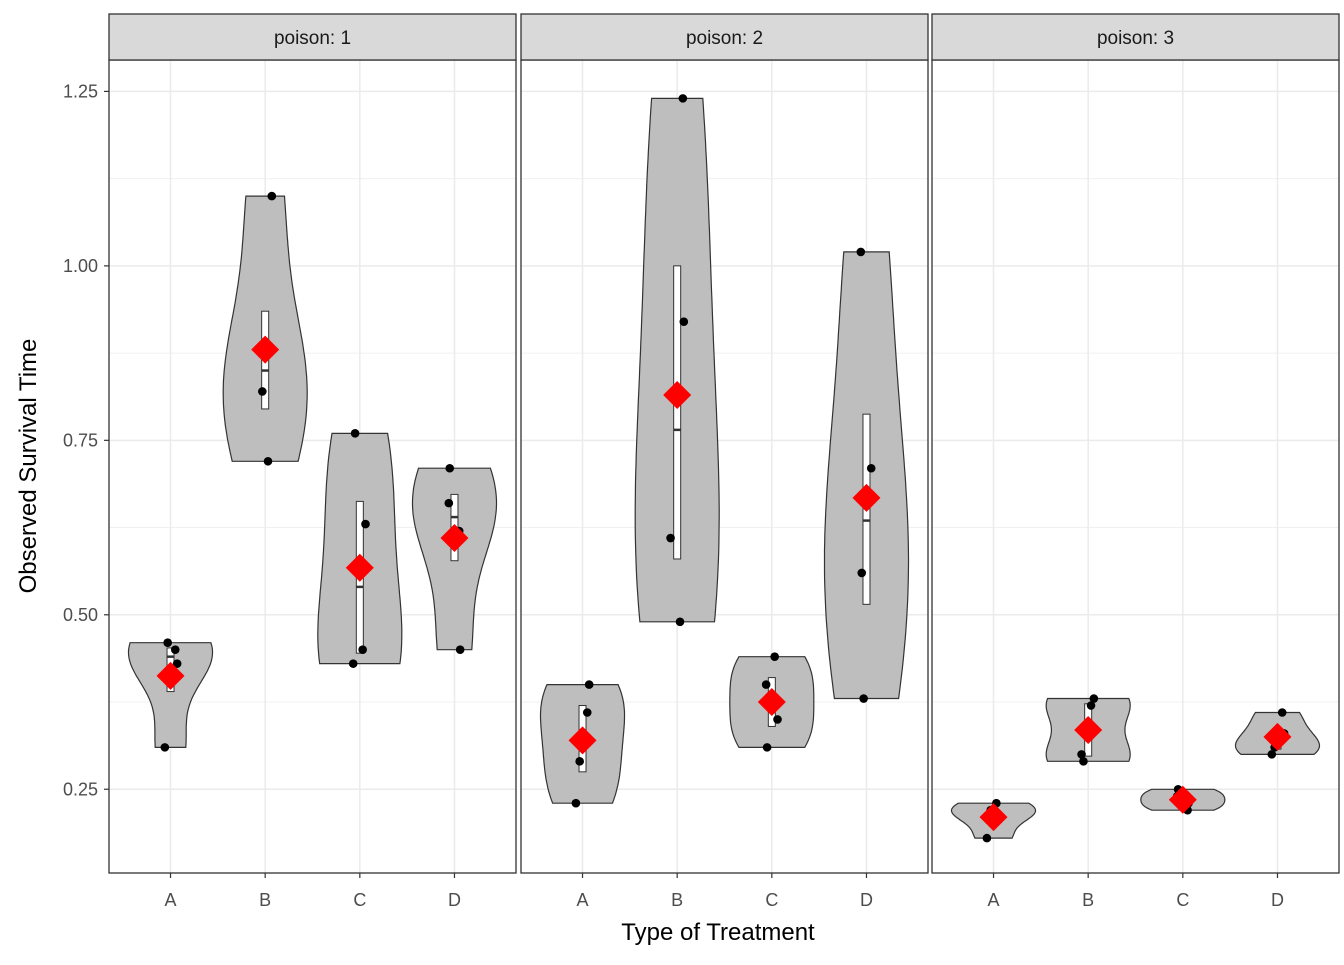 This screenshot has width=1344, height=965. What do you see at coordinates (80, 266) in the screenshot?
I see `y-tick-label: 1.00` at bounding box center [80, 266].